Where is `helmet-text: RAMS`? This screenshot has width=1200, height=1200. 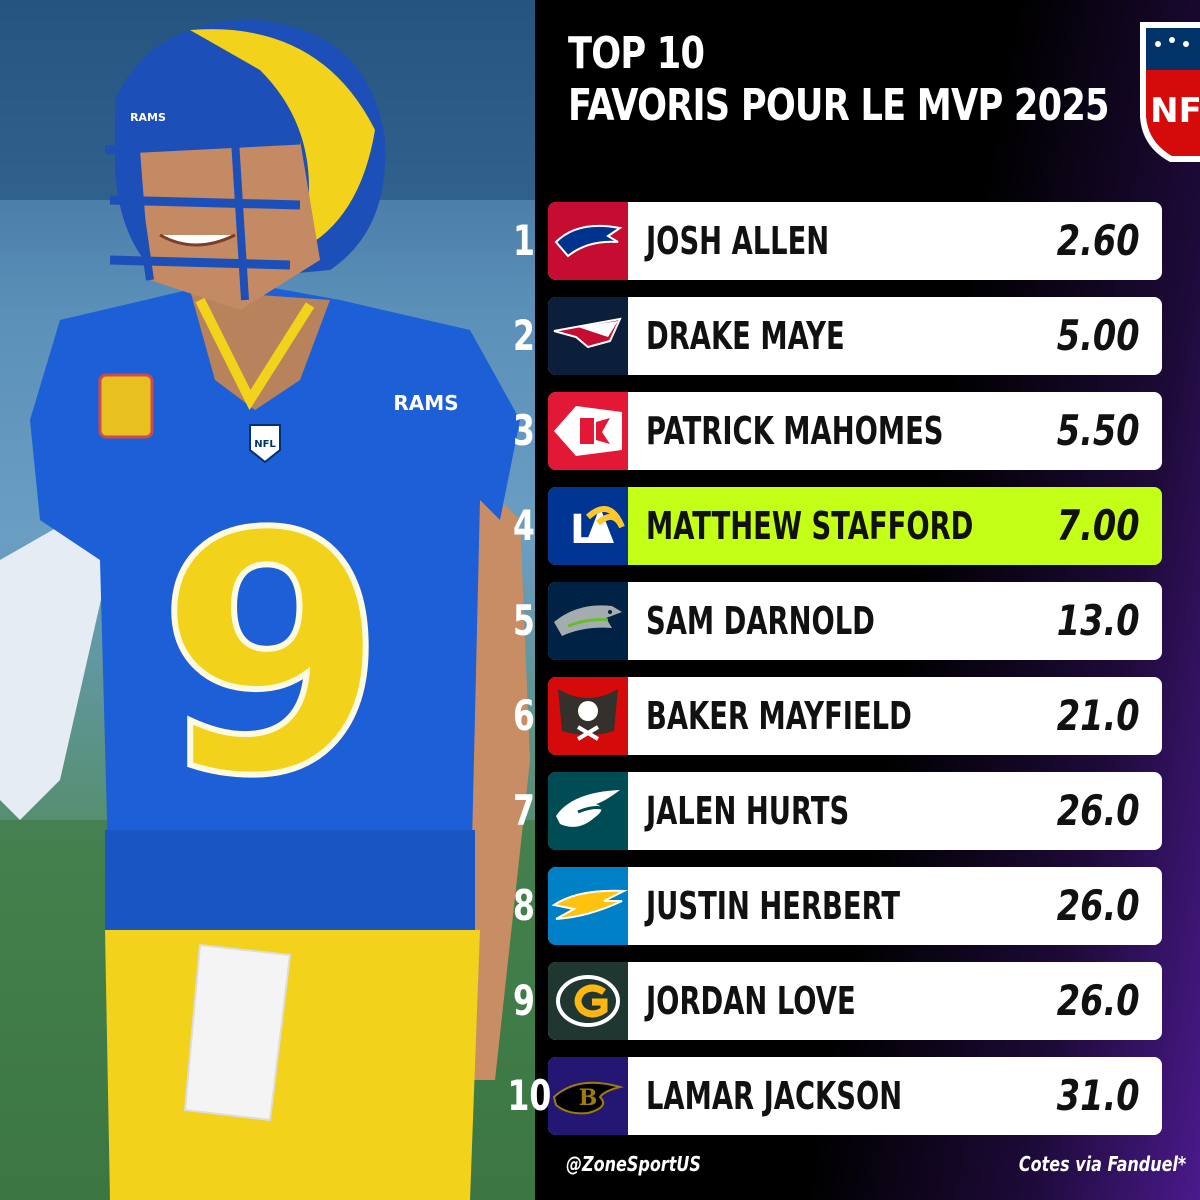 helmet-text: RAMS is located at coordinates (148, 117).